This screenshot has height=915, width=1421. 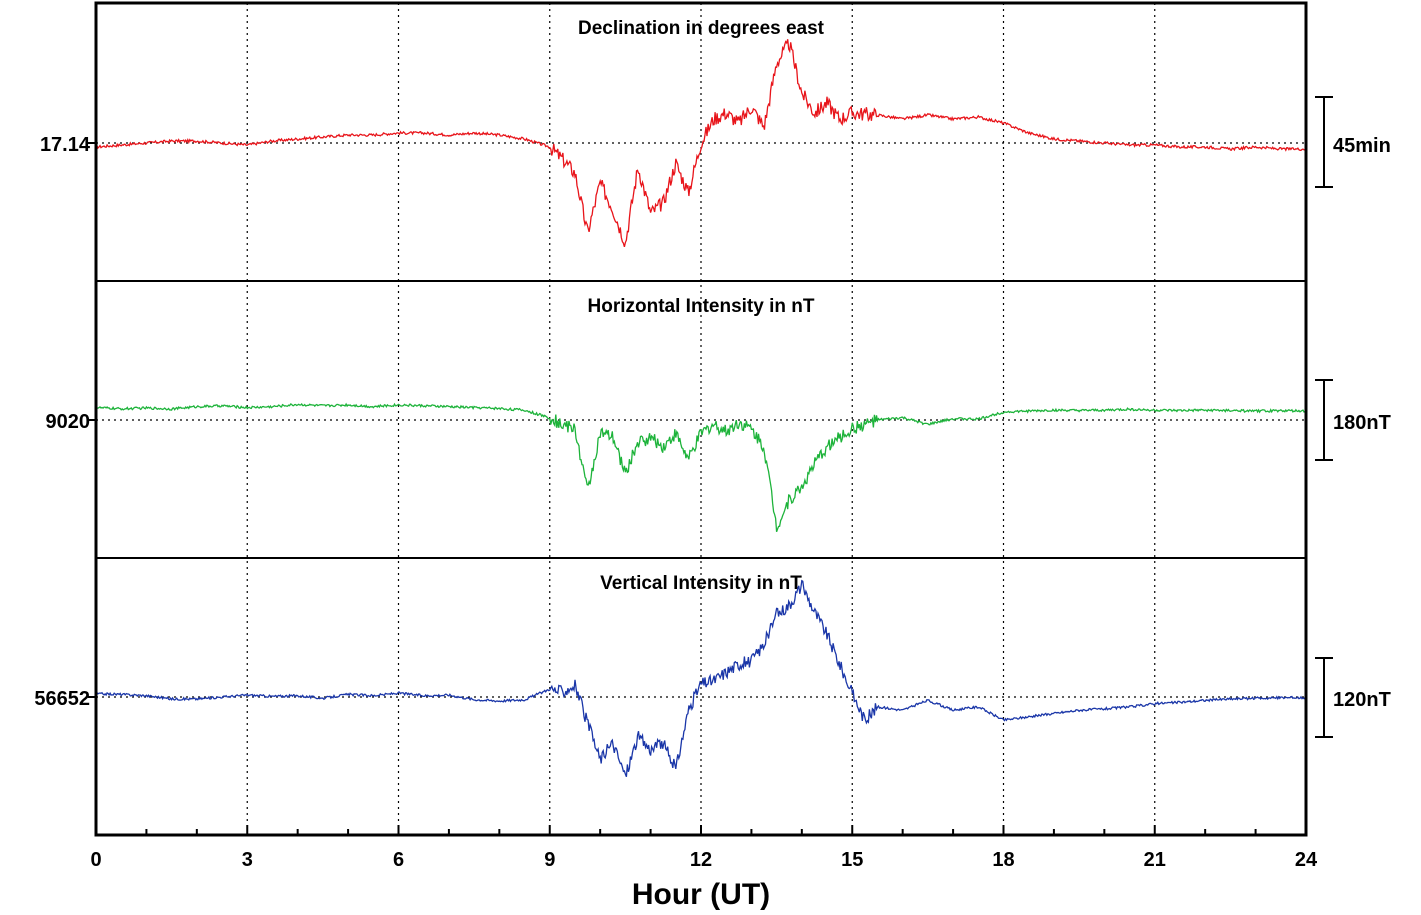 What do you see at coordinates (65, 145) in the screenshot?
I see `baseline-label: 17.14` at bounding box center [65, 145].